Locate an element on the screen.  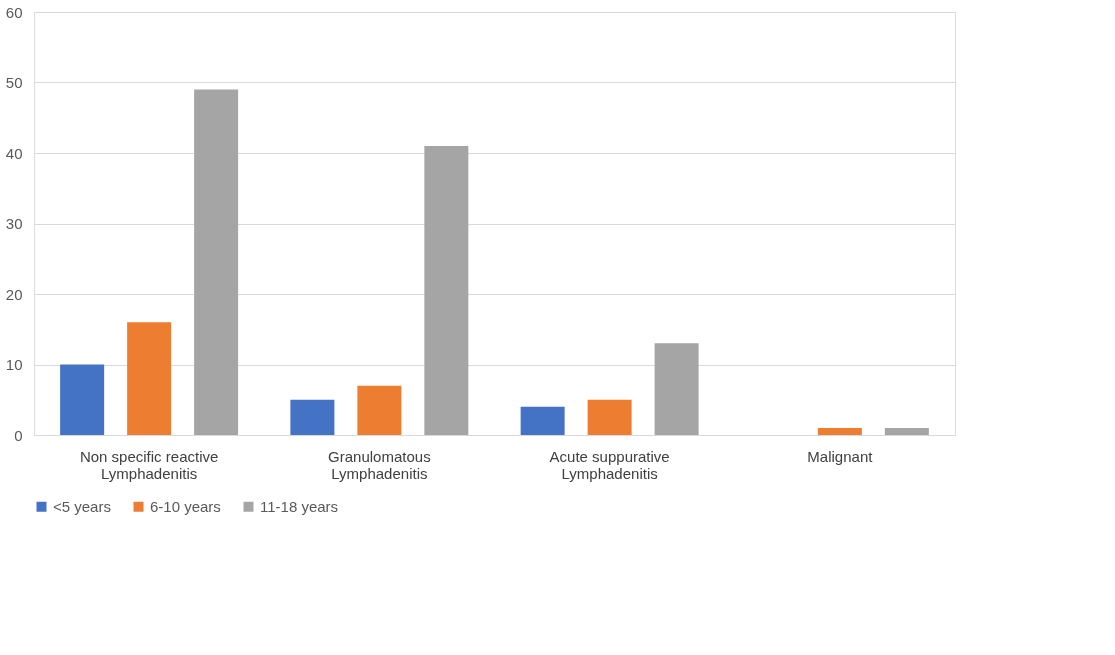
x-tick-label: Malignant is located at coordinates (840, 456).